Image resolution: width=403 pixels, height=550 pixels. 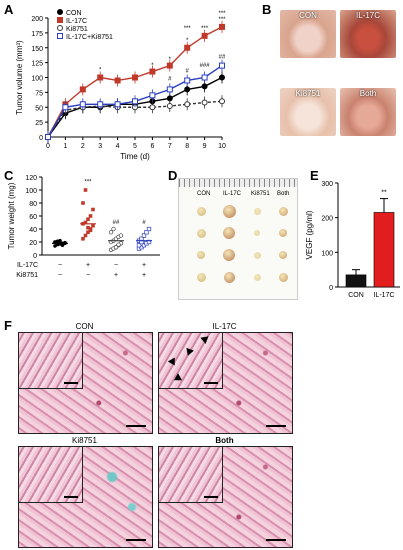 I want to click on y-tick-label: 25, so click(x=39, y=123).